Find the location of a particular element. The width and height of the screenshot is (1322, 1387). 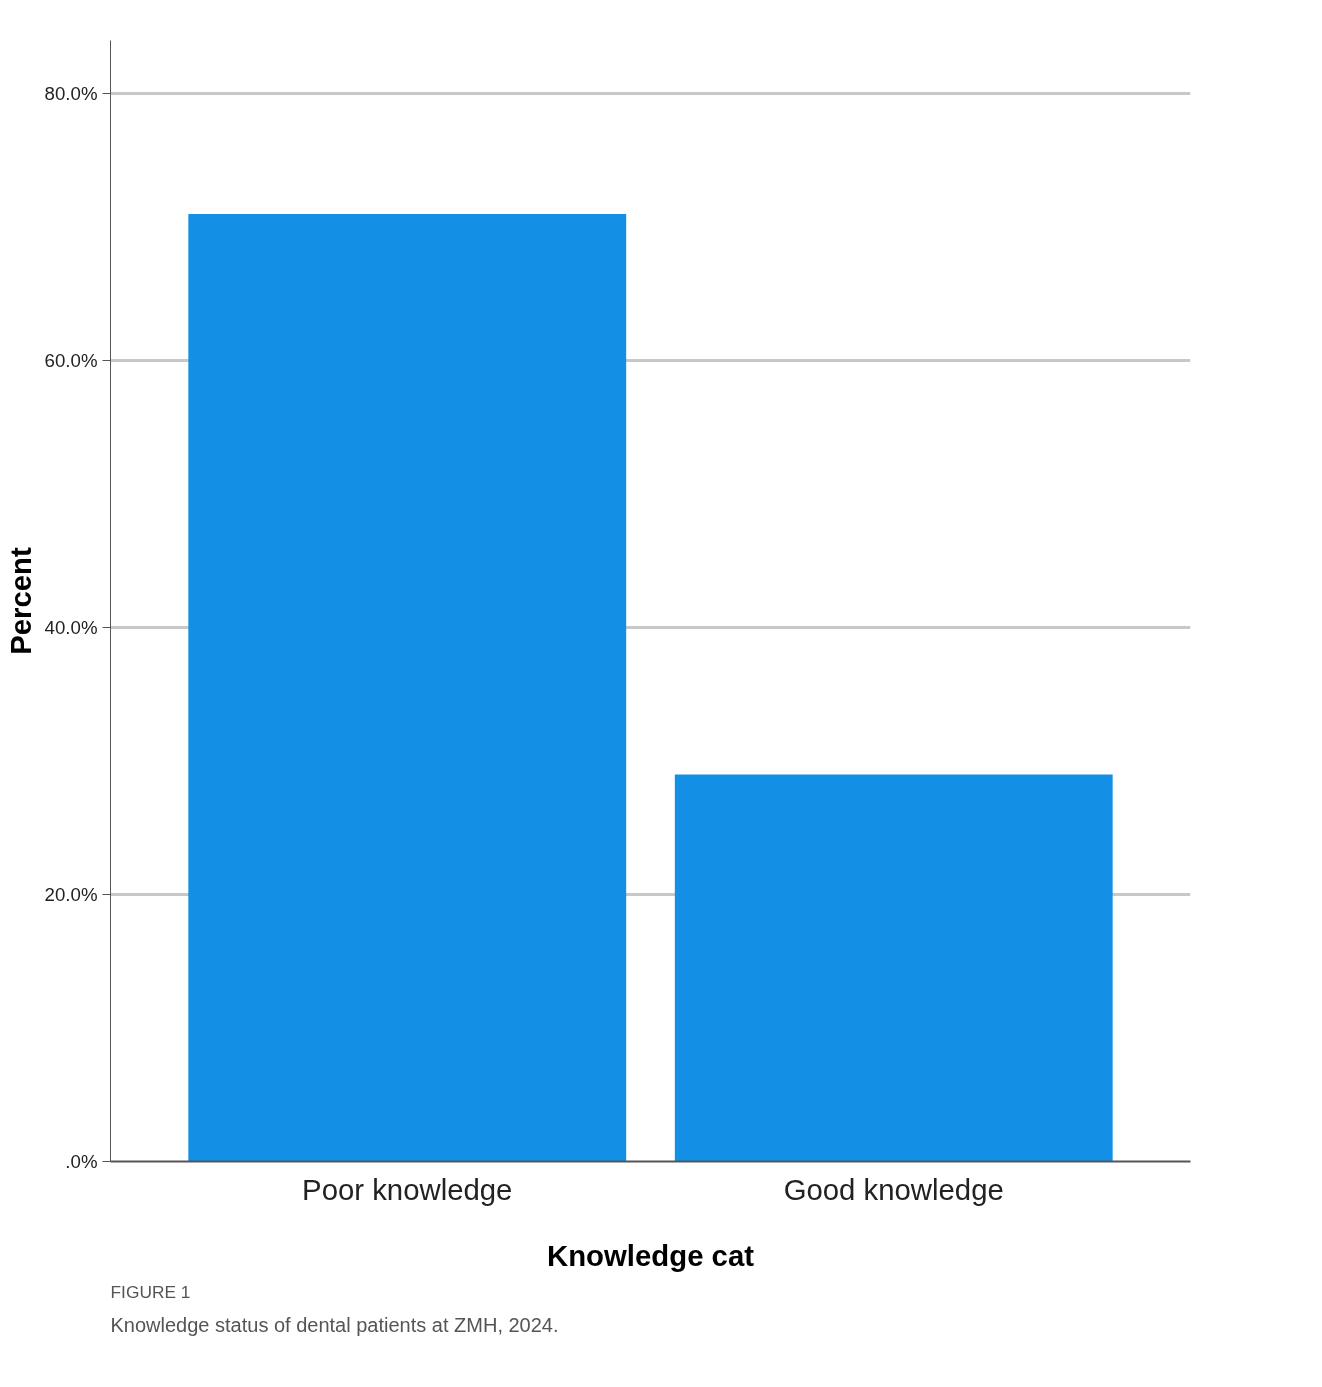

y-tick-label: 20.0% is located at coordinates (71, 895).